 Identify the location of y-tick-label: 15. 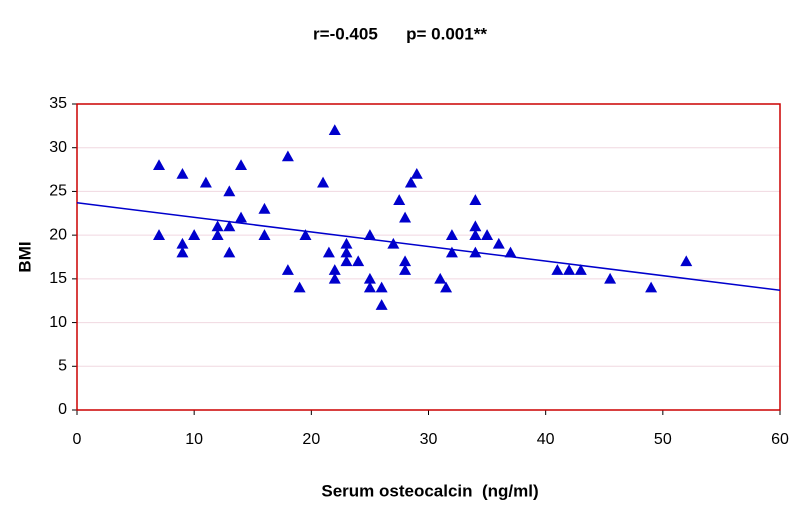
(58, 278).